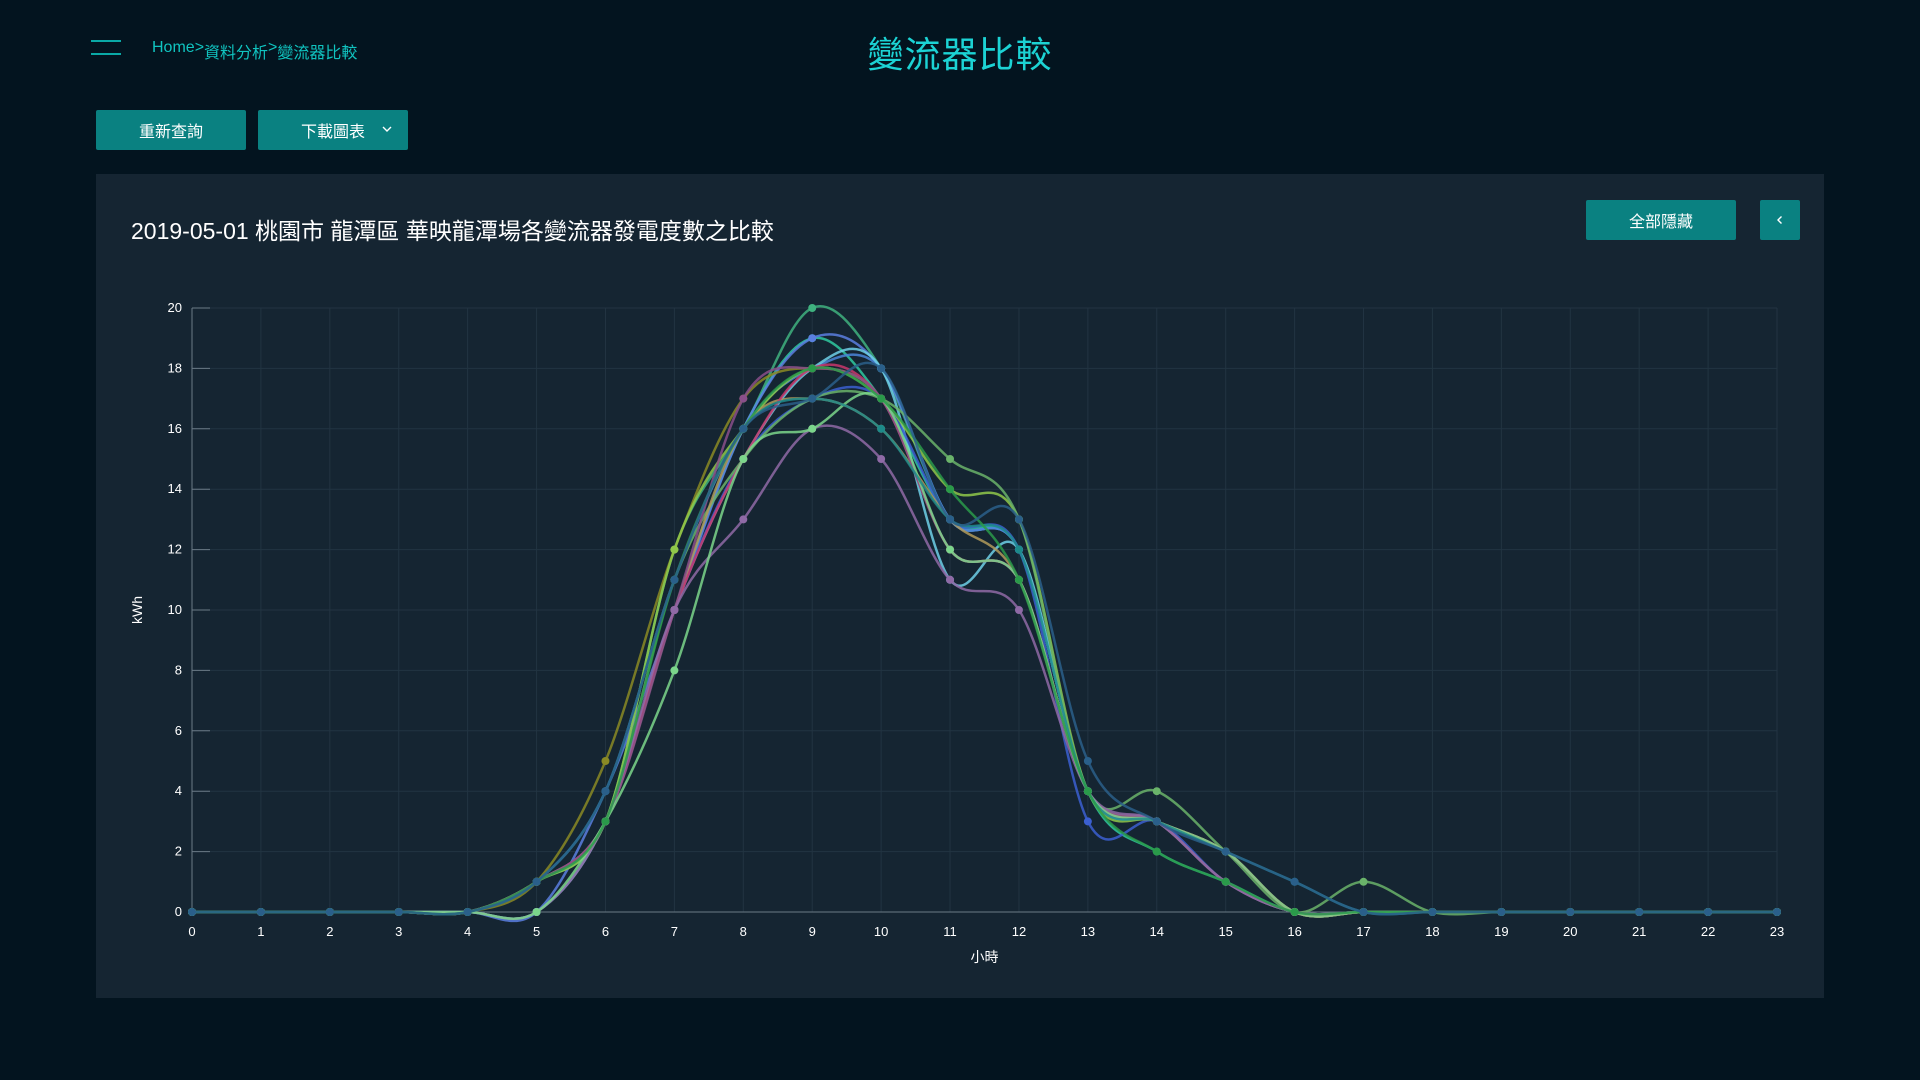 This screenshot has height=1080, width=1920. What do you see at coordinates (387, 129) in the screenshot?
I see `chevron-down-icon` at bounding box center [387, 129].